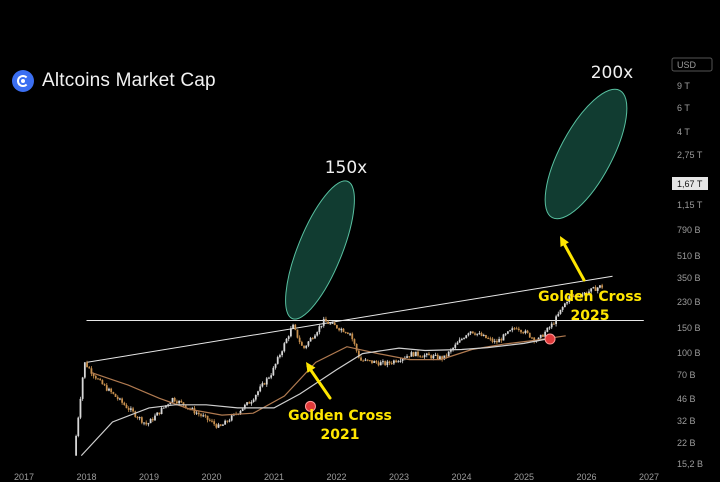 This screenshot has height=482, width=720. I want to click on x-tick-label: 2020, so click(211, 477).